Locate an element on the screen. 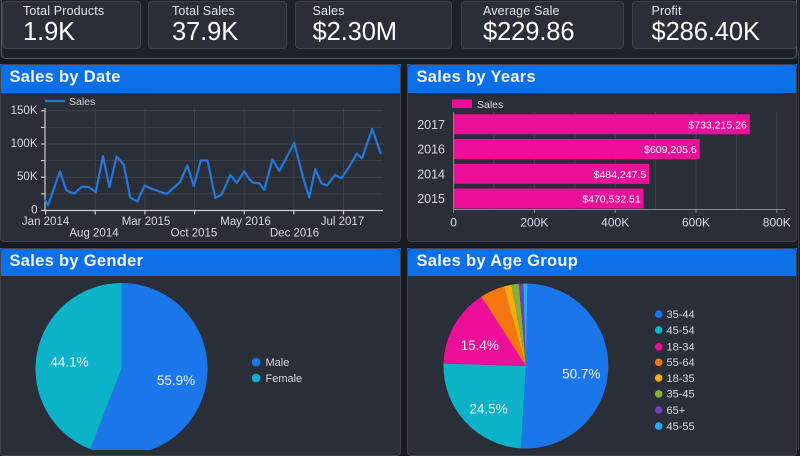  svg-text: 45-55 is located at coordinates (681, 427).